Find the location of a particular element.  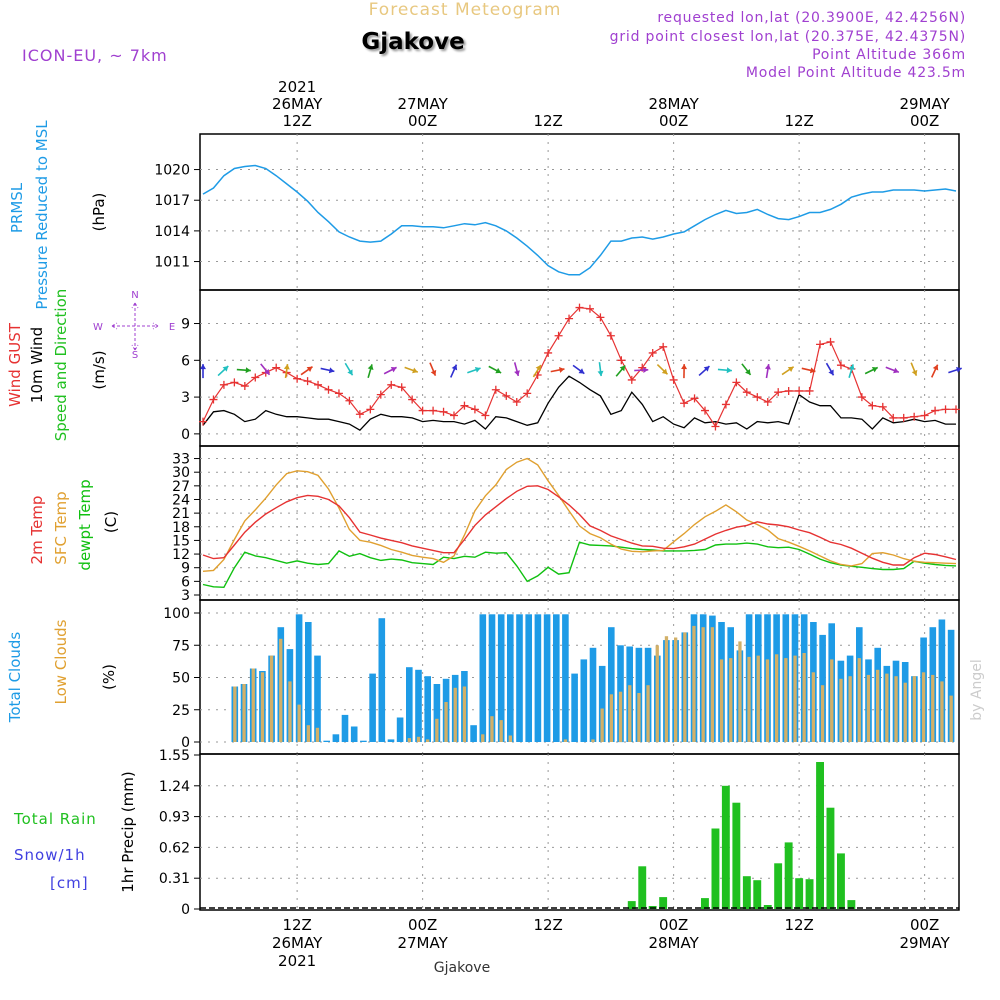

pressure-ylabel-1: PRMSL is located at coordinates (17, 207).